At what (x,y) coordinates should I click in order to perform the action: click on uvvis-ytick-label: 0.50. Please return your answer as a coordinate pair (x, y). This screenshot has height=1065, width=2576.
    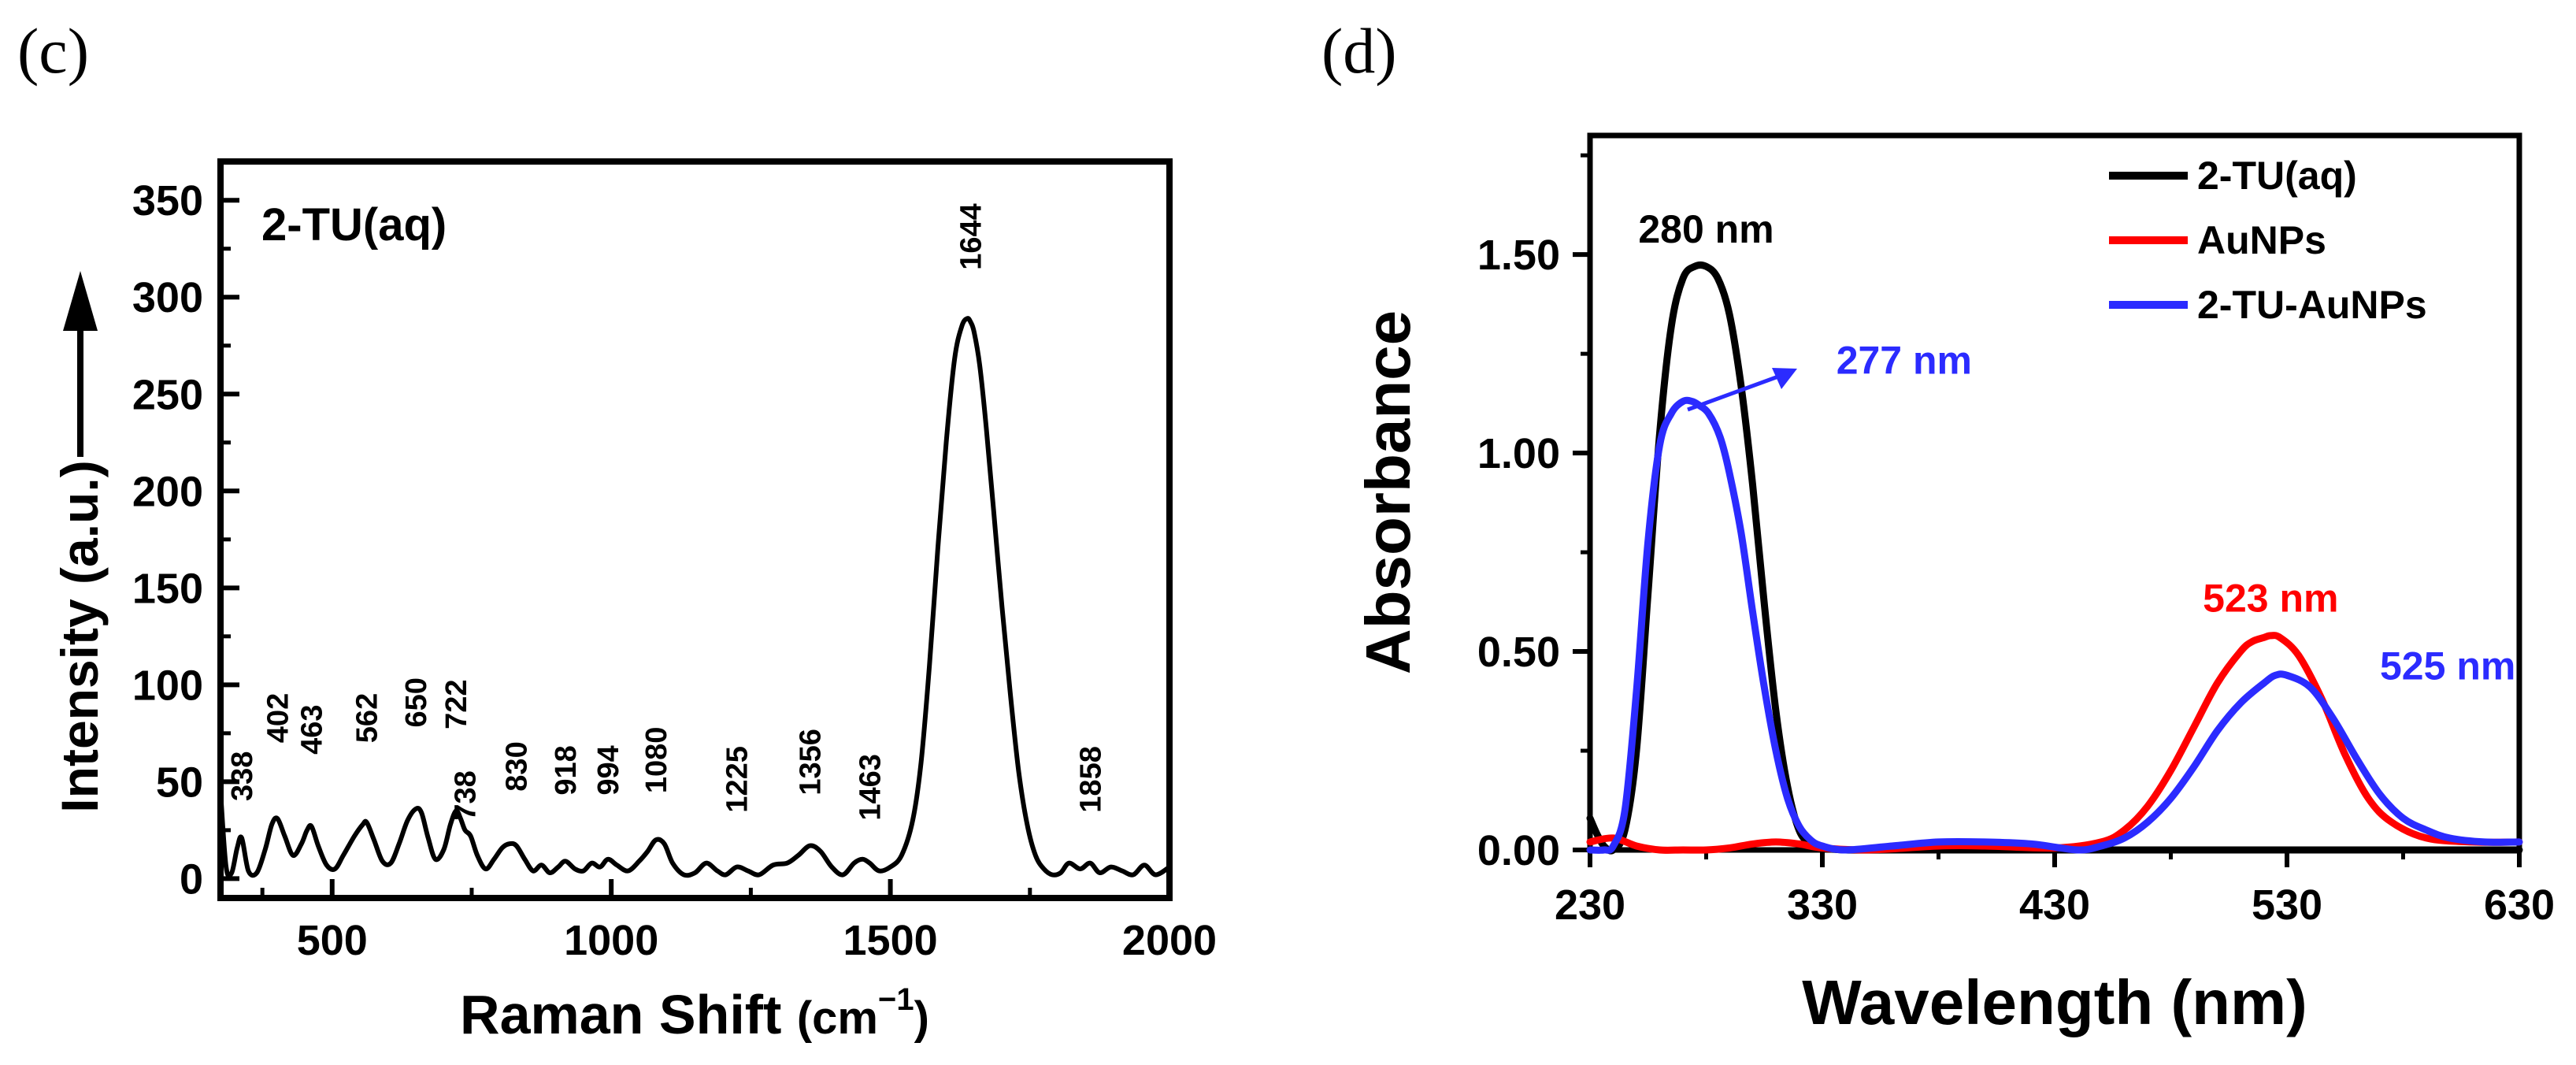
    Looking at the image, I should click on (1518, 652).